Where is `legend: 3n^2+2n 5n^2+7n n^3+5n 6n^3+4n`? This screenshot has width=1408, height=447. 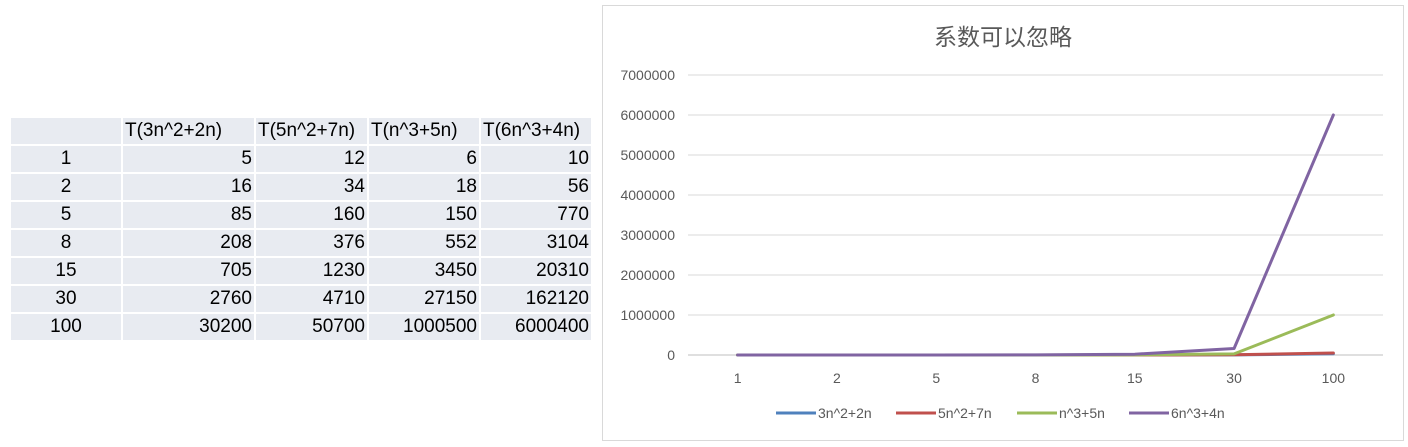
legend: 3n^2+2n 5n^2+7n n^3+5n 6n^3+4n is located at coordinates (1000, 413).